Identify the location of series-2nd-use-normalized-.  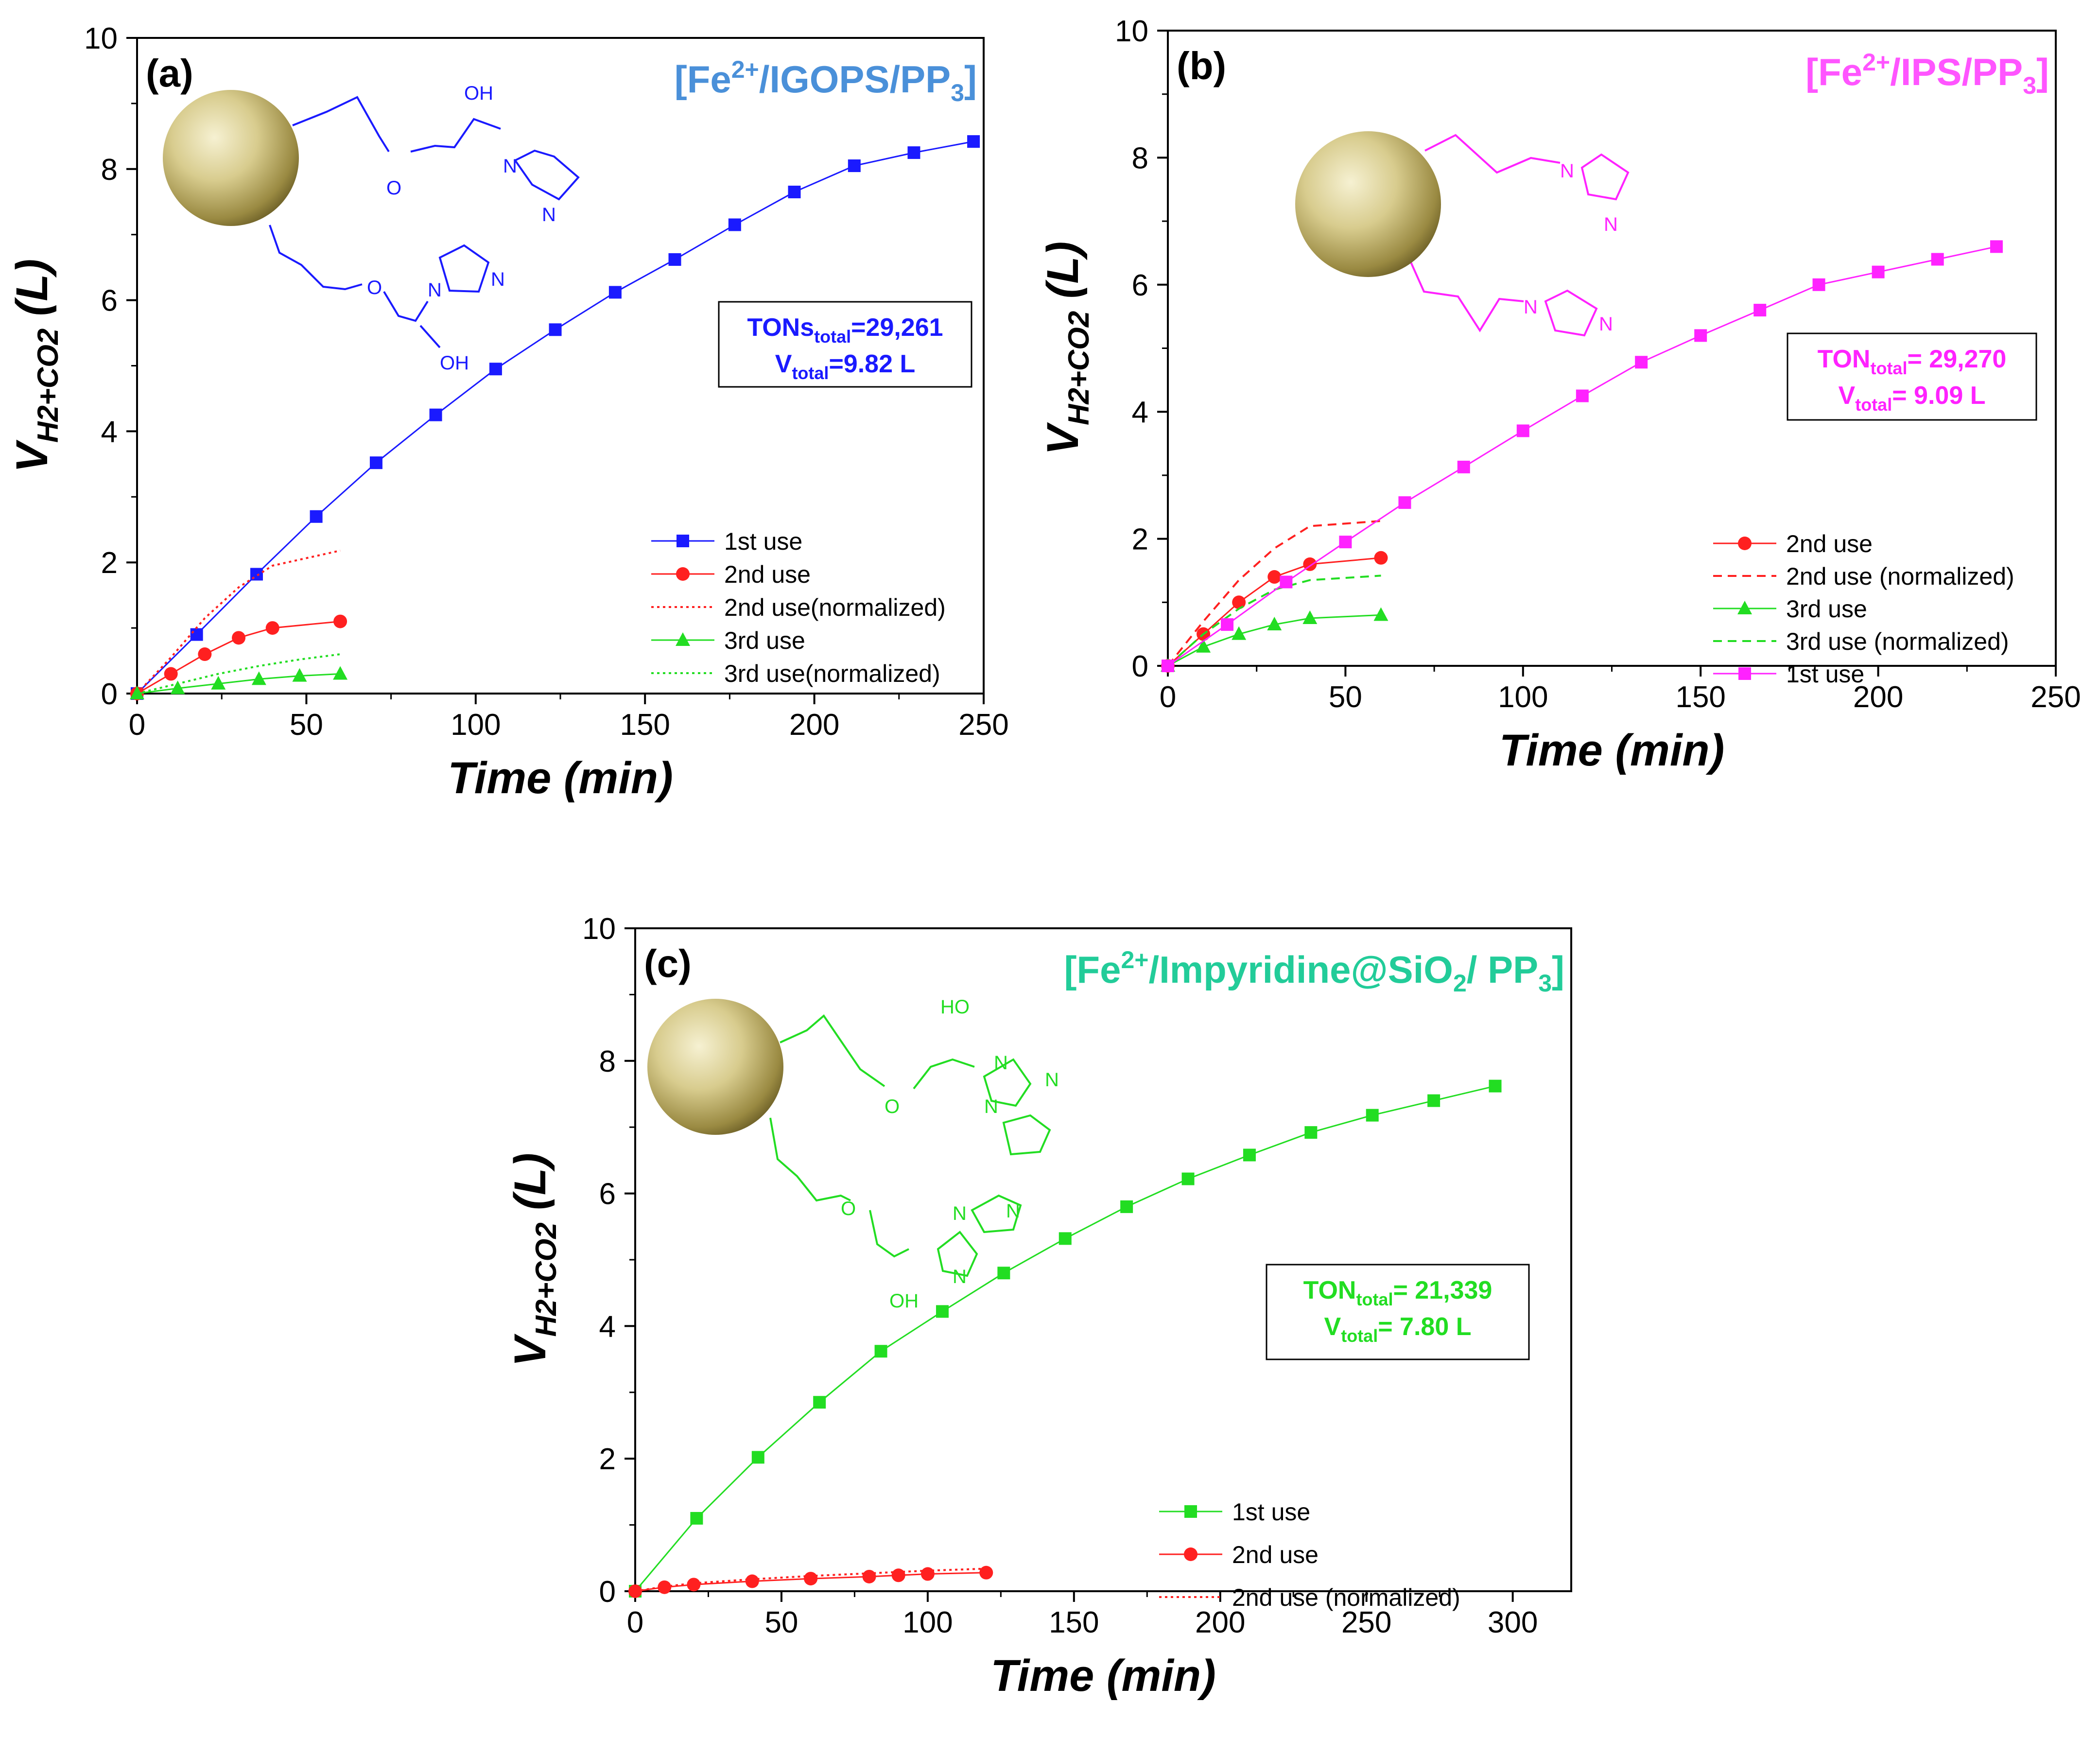
(238, 622).